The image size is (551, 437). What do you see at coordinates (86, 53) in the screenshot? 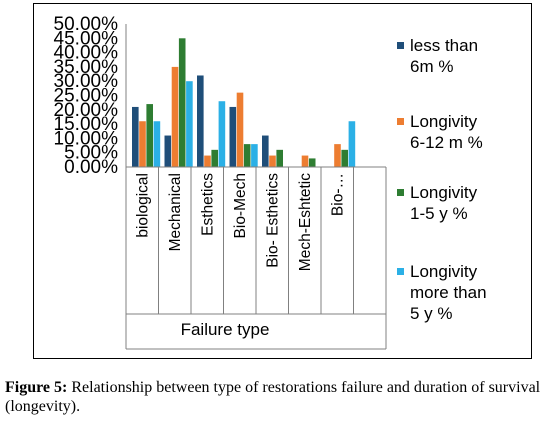
I see `y-tick-label: 40.00%` at bounding box center [86, 53].